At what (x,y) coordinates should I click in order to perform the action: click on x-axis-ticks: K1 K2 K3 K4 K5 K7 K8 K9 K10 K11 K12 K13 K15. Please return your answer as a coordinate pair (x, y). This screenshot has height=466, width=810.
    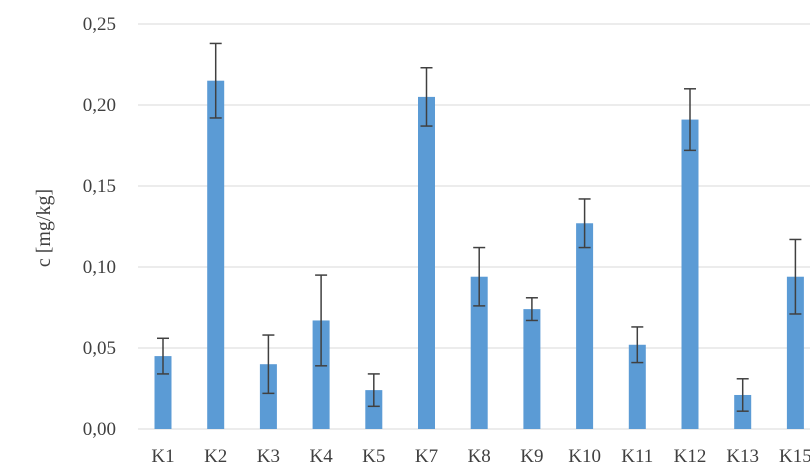
    Looking at the image, I should click on (480, 456).